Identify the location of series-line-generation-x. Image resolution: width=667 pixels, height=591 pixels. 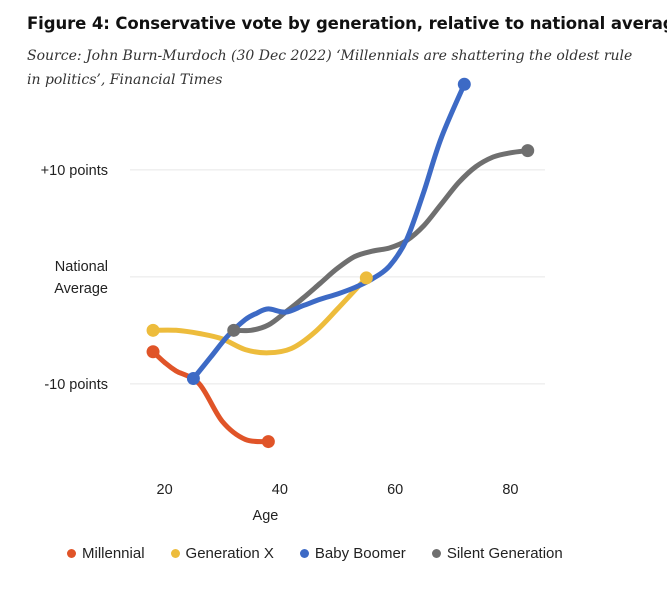
(259, 315).